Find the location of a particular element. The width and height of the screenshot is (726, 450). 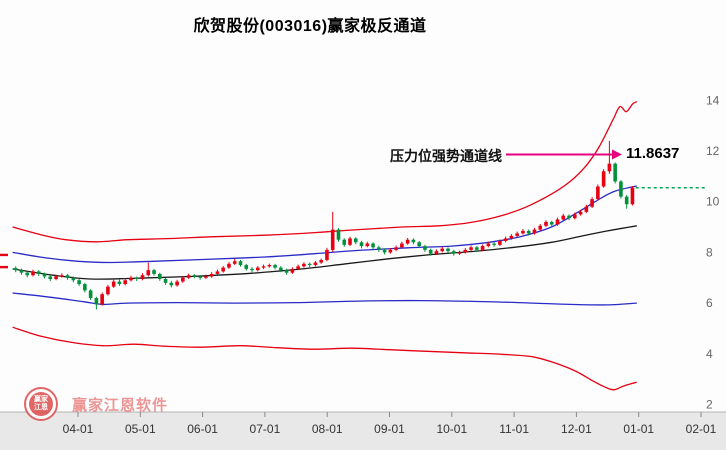

svg-text: 08-01 is located at coordinates (327, 429).